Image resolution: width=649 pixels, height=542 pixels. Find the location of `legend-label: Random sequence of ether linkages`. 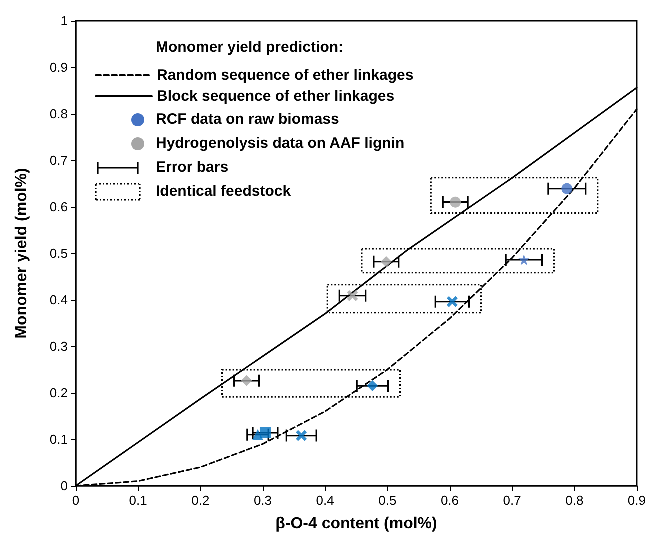

legend-label: Random sequence of ether linkages is located at coordinates (285, 75).